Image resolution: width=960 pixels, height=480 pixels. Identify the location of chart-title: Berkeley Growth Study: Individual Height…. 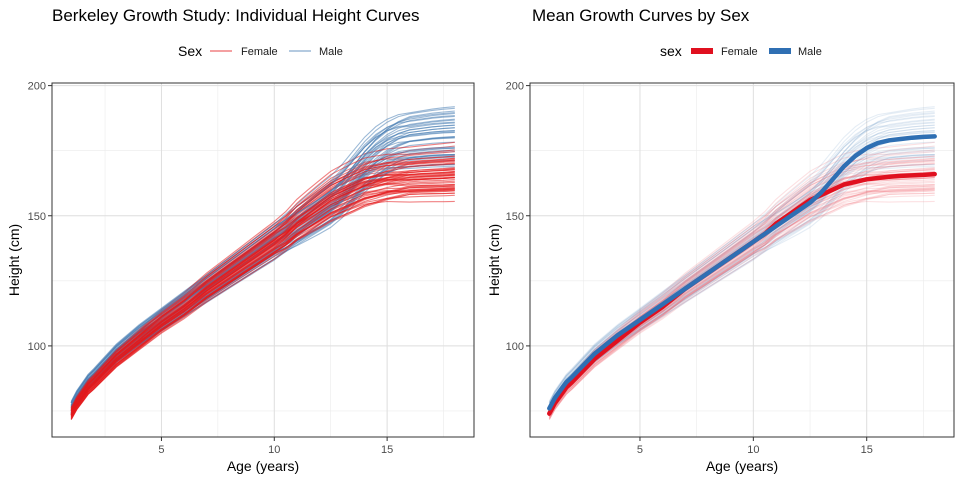
(236, 15).